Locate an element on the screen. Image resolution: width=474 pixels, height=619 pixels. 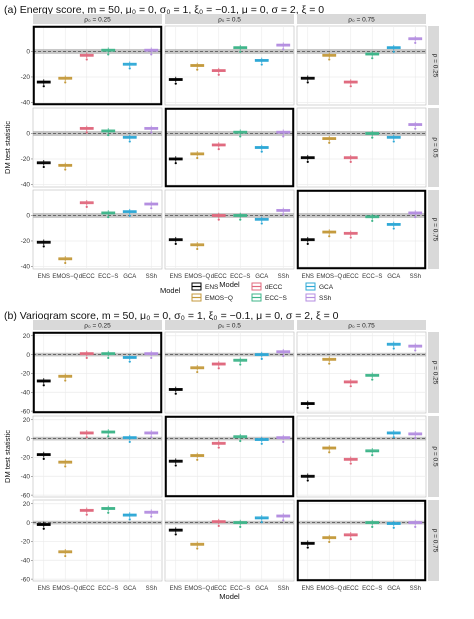
row-strip-label: ρ = 0.5 is located at coordinates (435, 147).